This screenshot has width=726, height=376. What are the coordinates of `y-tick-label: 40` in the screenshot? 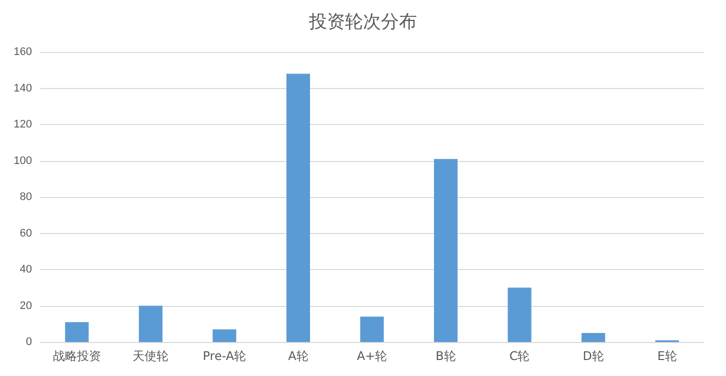 It's located at (26, 270).